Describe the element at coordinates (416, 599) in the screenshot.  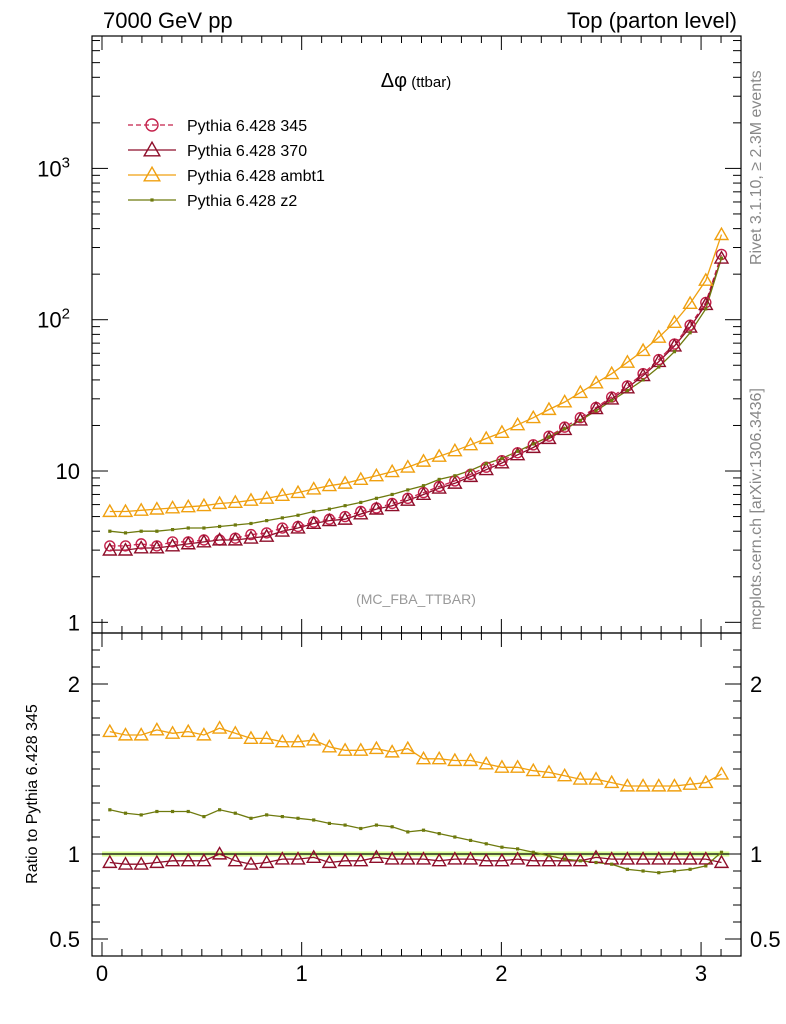
I see `analysis-label: (MC_FBA_TTBAR)` at that location.